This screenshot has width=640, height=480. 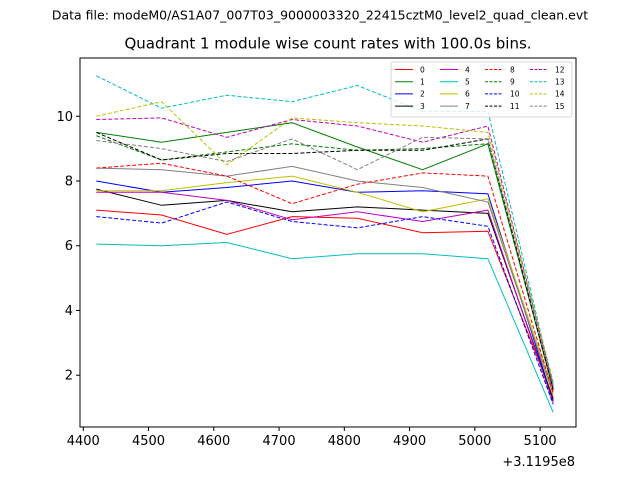 What do you see at coordinates (344, 441) in the screenshot?
I see `x-tick-label: 4800` at bounding box center [344, 441].